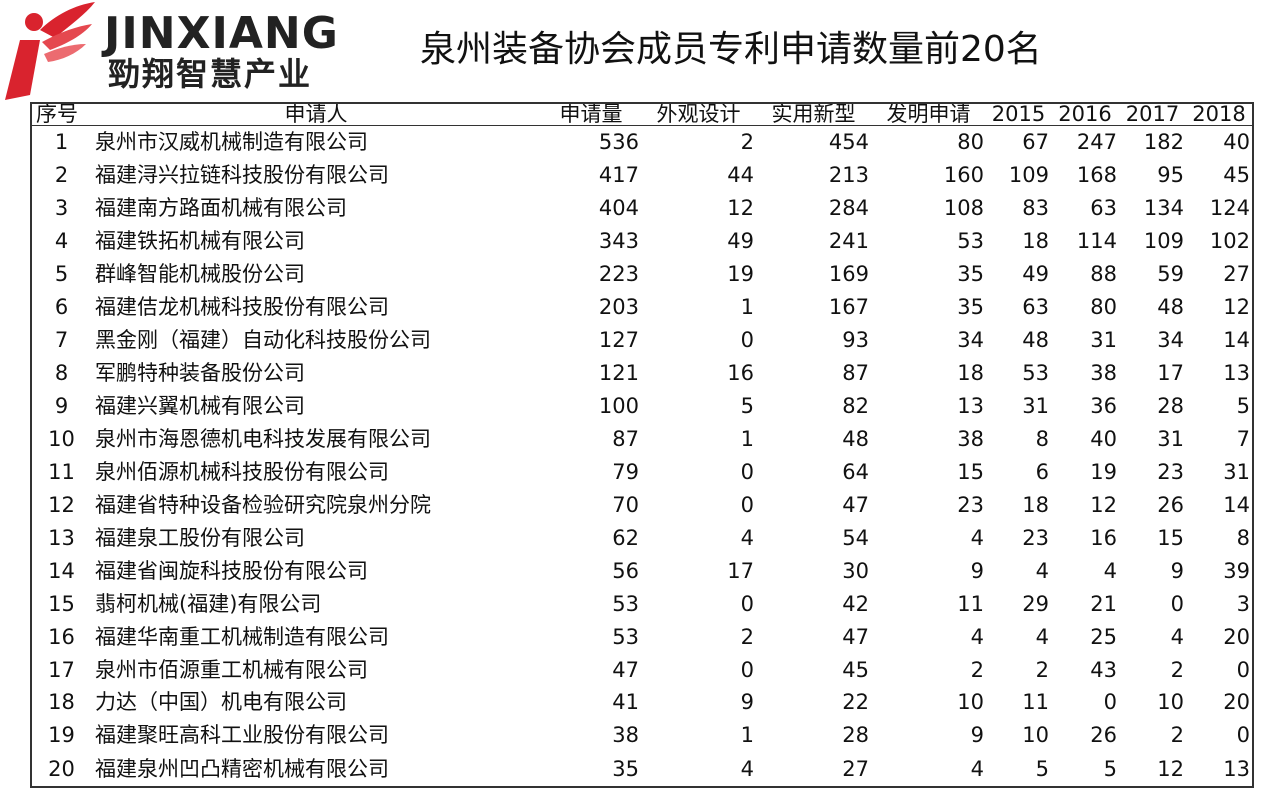 This screenshot has height=798, width=1276. Describe the element at coordinates (221, 208) in the screenshot. I see `applicant-cell: 福建南方路面机械有限公司` at that location.